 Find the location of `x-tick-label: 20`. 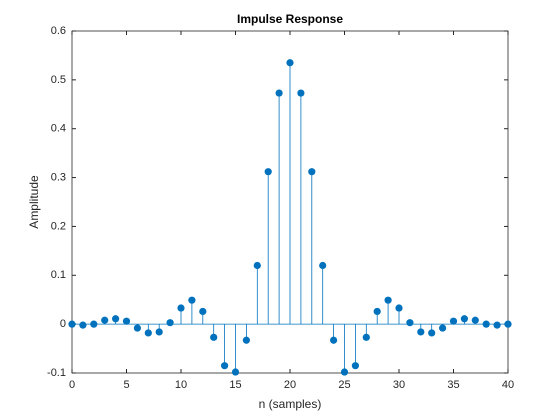

x-tick-label: 20 is located at coordinates (290, 385).